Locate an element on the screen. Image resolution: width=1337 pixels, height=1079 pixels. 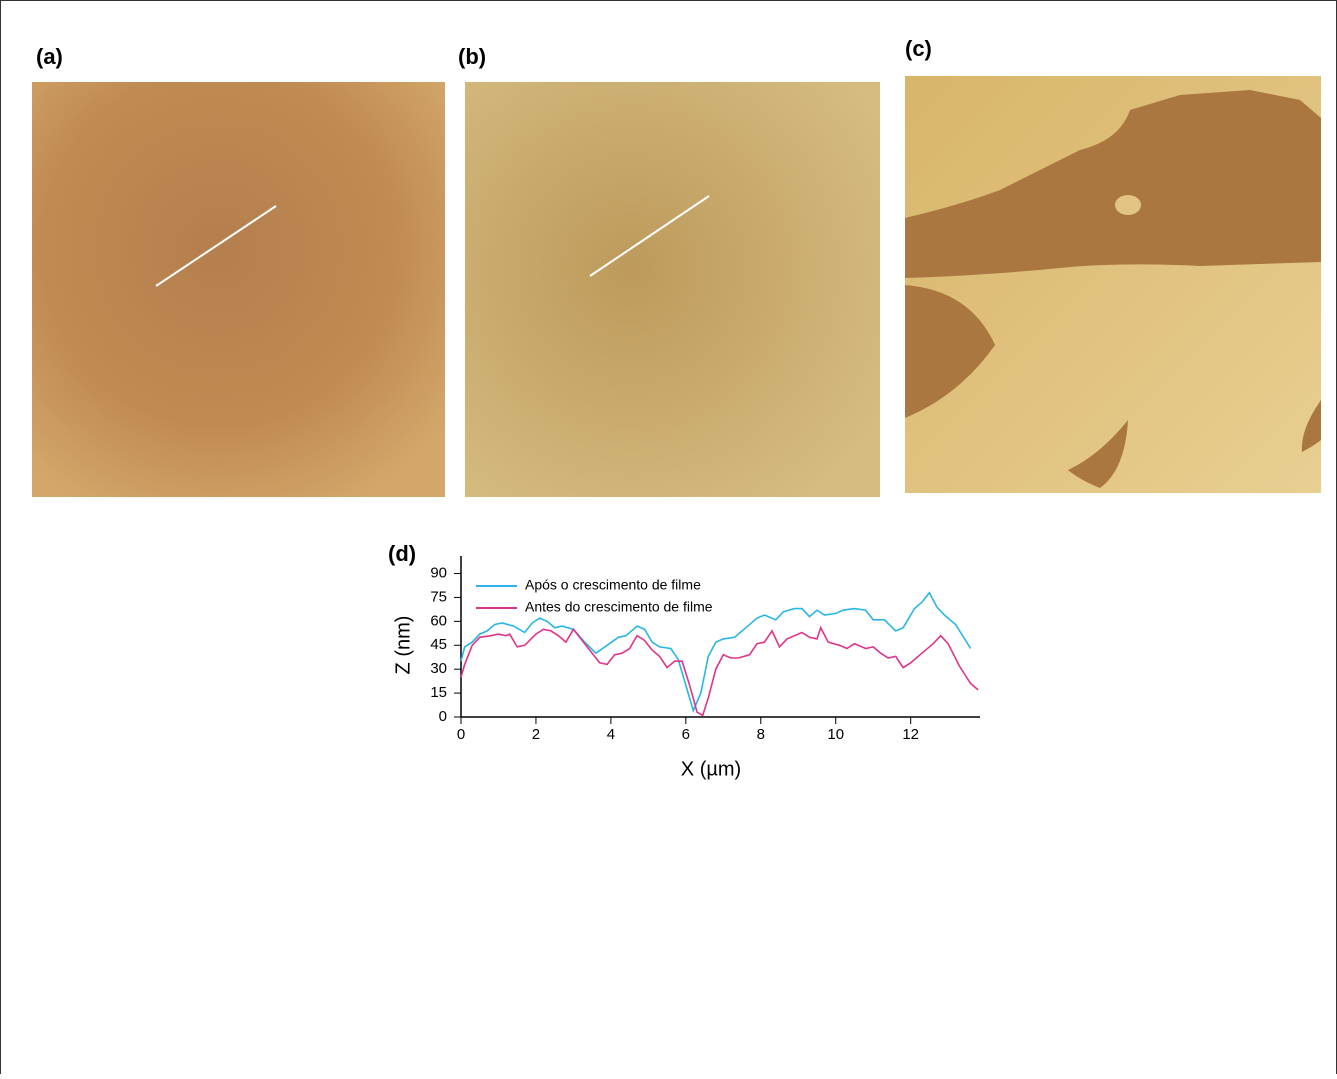
x-axis-label: X (µm) is located at coordinates (711, 769).